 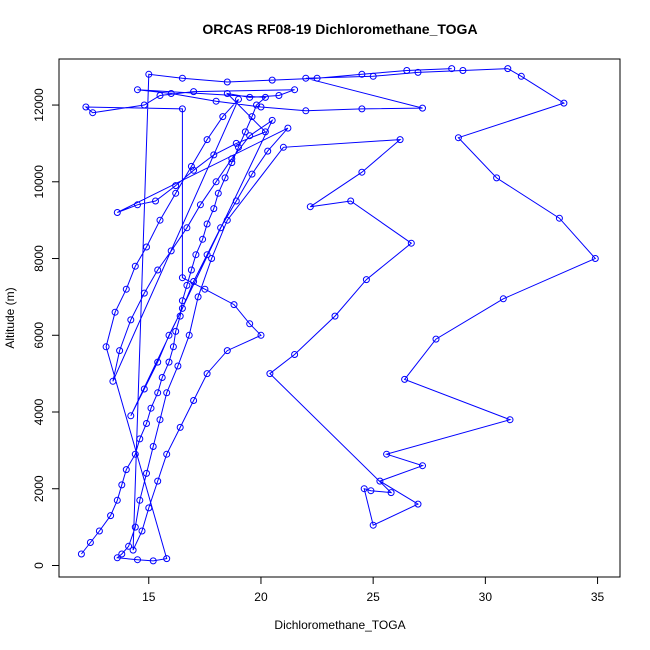 I want to click on x-tick-label: 20, so click(x=261, y=597).